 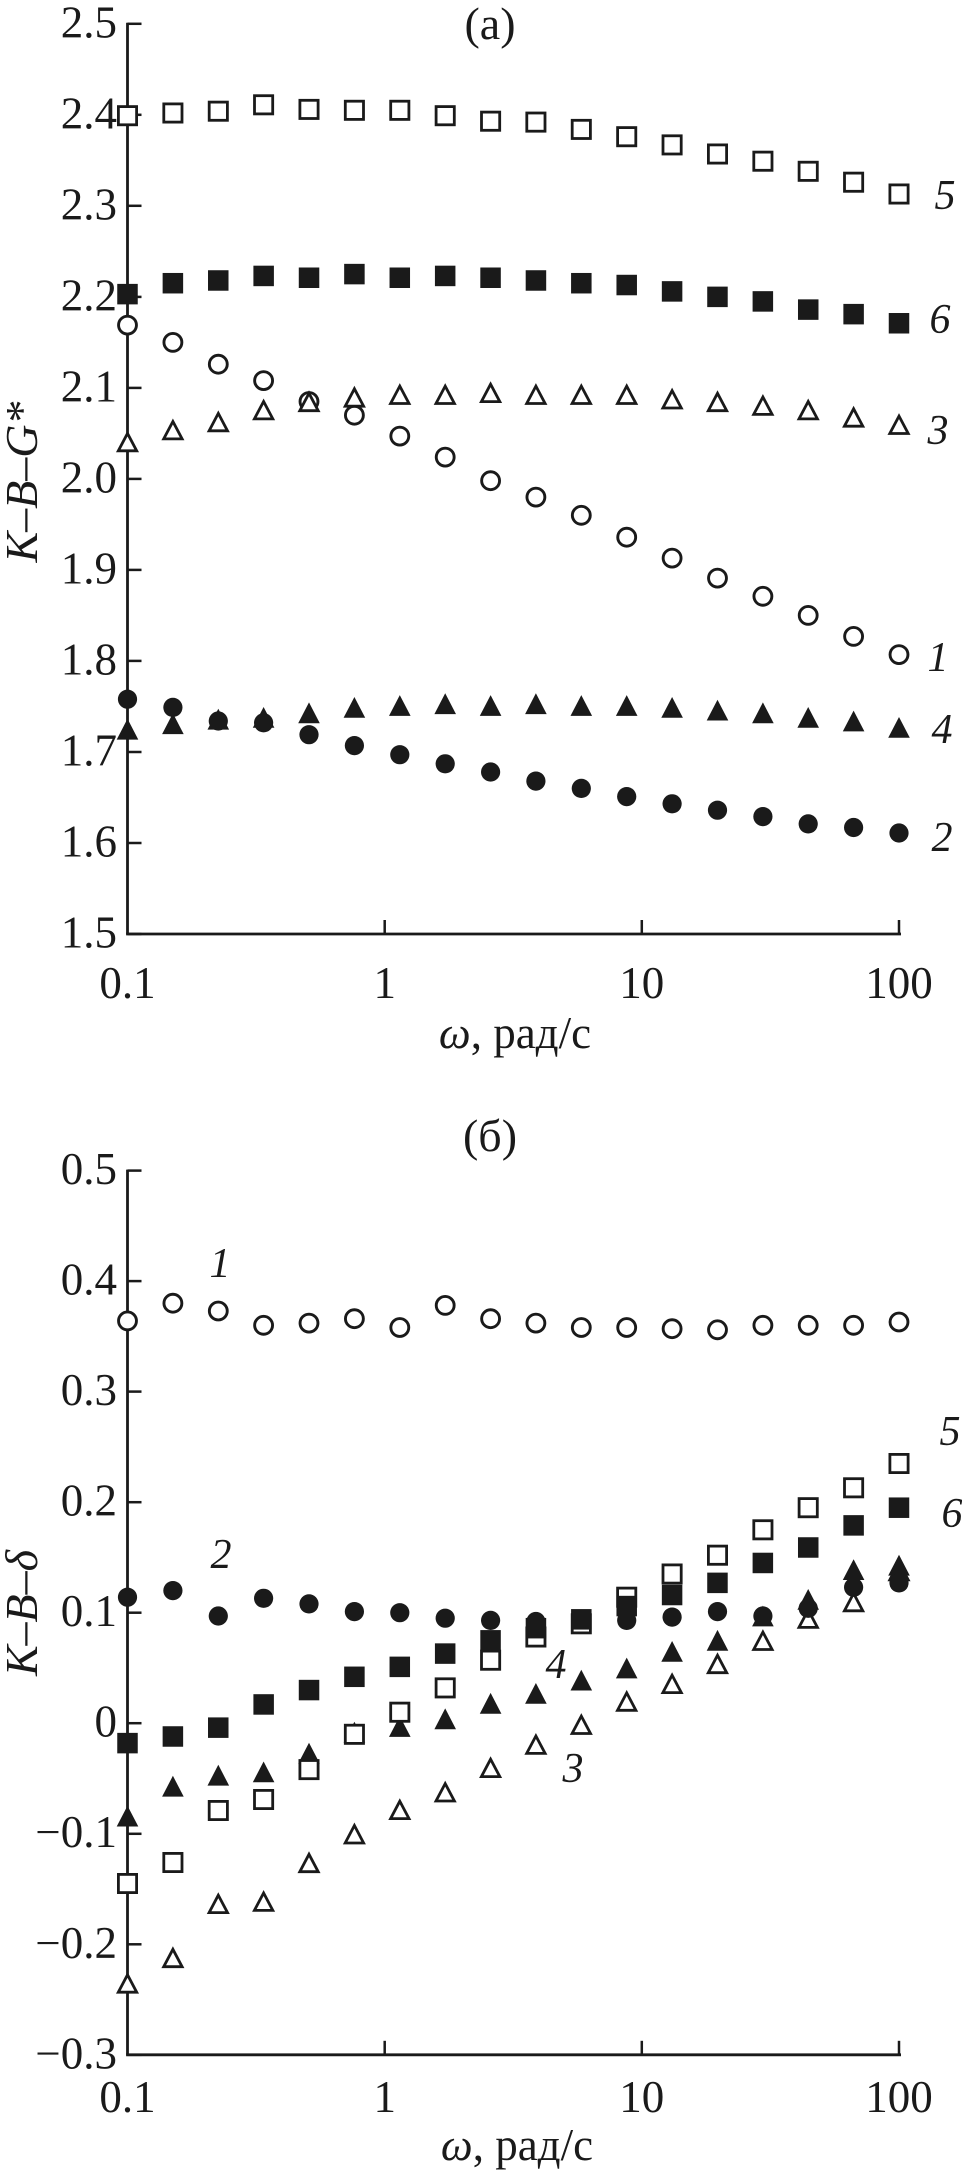 What do you see at coordinates (76, 1832) in the screenshot?
I see `svg-text: −0.1` at bounding box center [76, 1832].